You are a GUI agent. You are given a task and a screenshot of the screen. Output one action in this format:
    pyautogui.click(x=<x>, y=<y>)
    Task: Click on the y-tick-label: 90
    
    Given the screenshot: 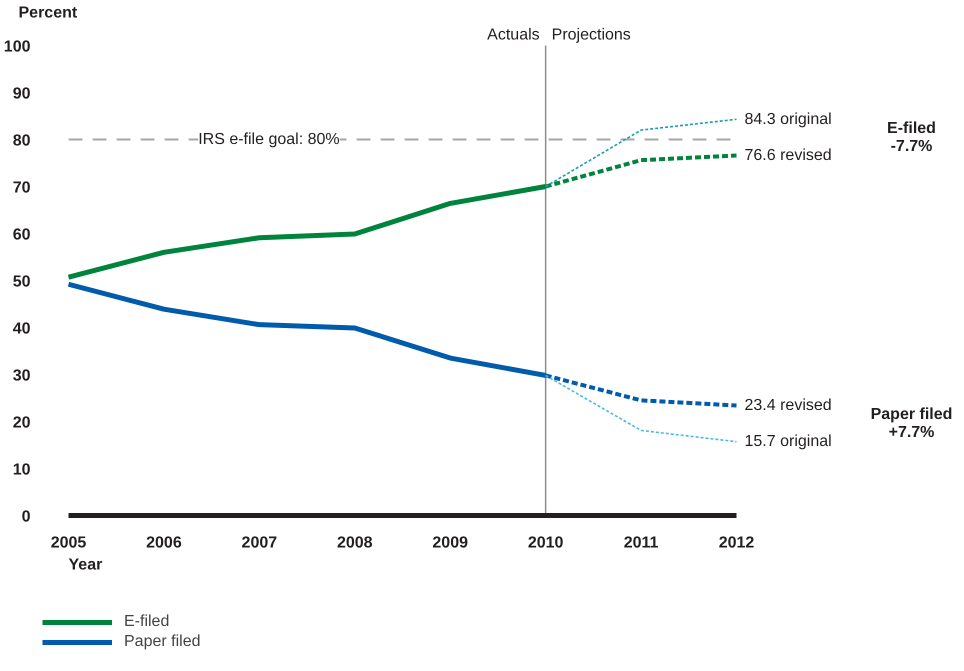 What is the action you would take?
    pyautogui.click(x=21, y=94)
    